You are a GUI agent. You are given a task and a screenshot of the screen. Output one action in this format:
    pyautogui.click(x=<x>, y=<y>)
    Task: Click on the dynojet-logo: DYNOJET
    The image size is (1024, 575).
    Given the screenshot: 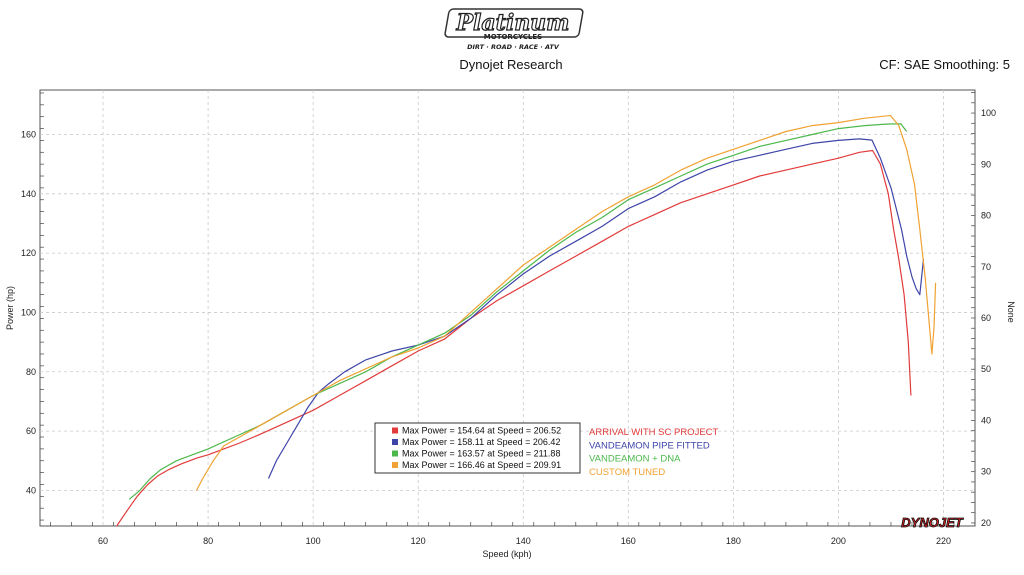 What is the action you would take?
    pyautogui.click(x=932, y=523)
    